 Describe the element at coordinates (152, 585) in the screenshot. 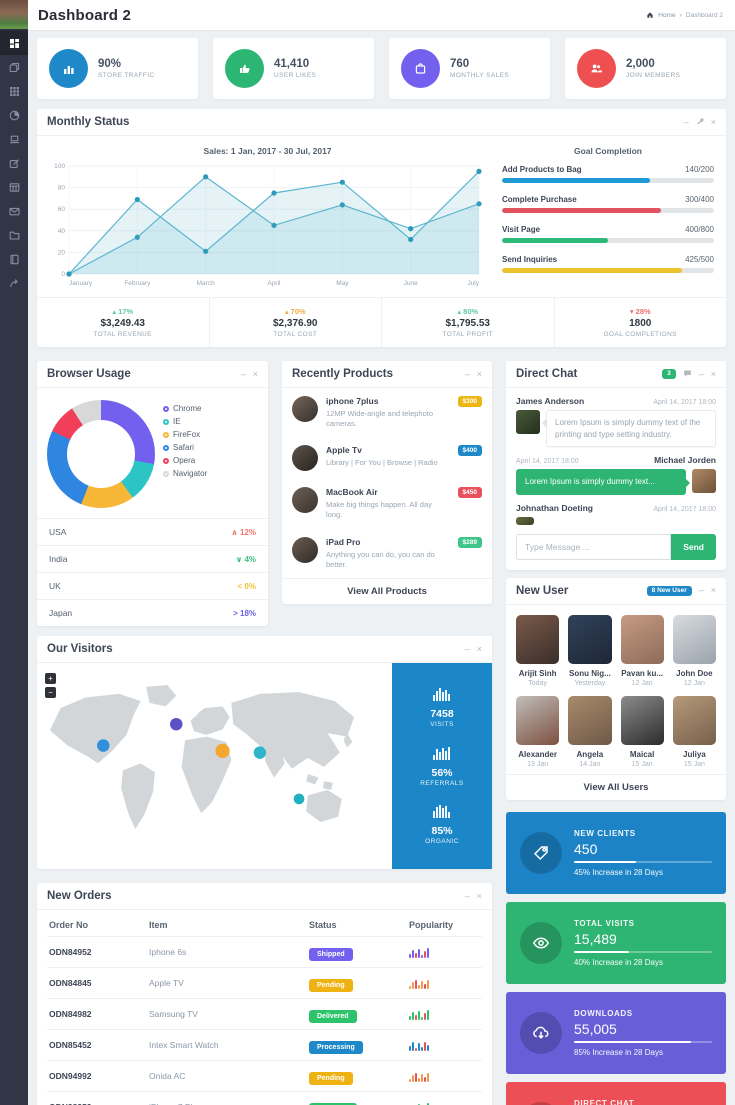

I see `country-row: UK < 0%` at that location.